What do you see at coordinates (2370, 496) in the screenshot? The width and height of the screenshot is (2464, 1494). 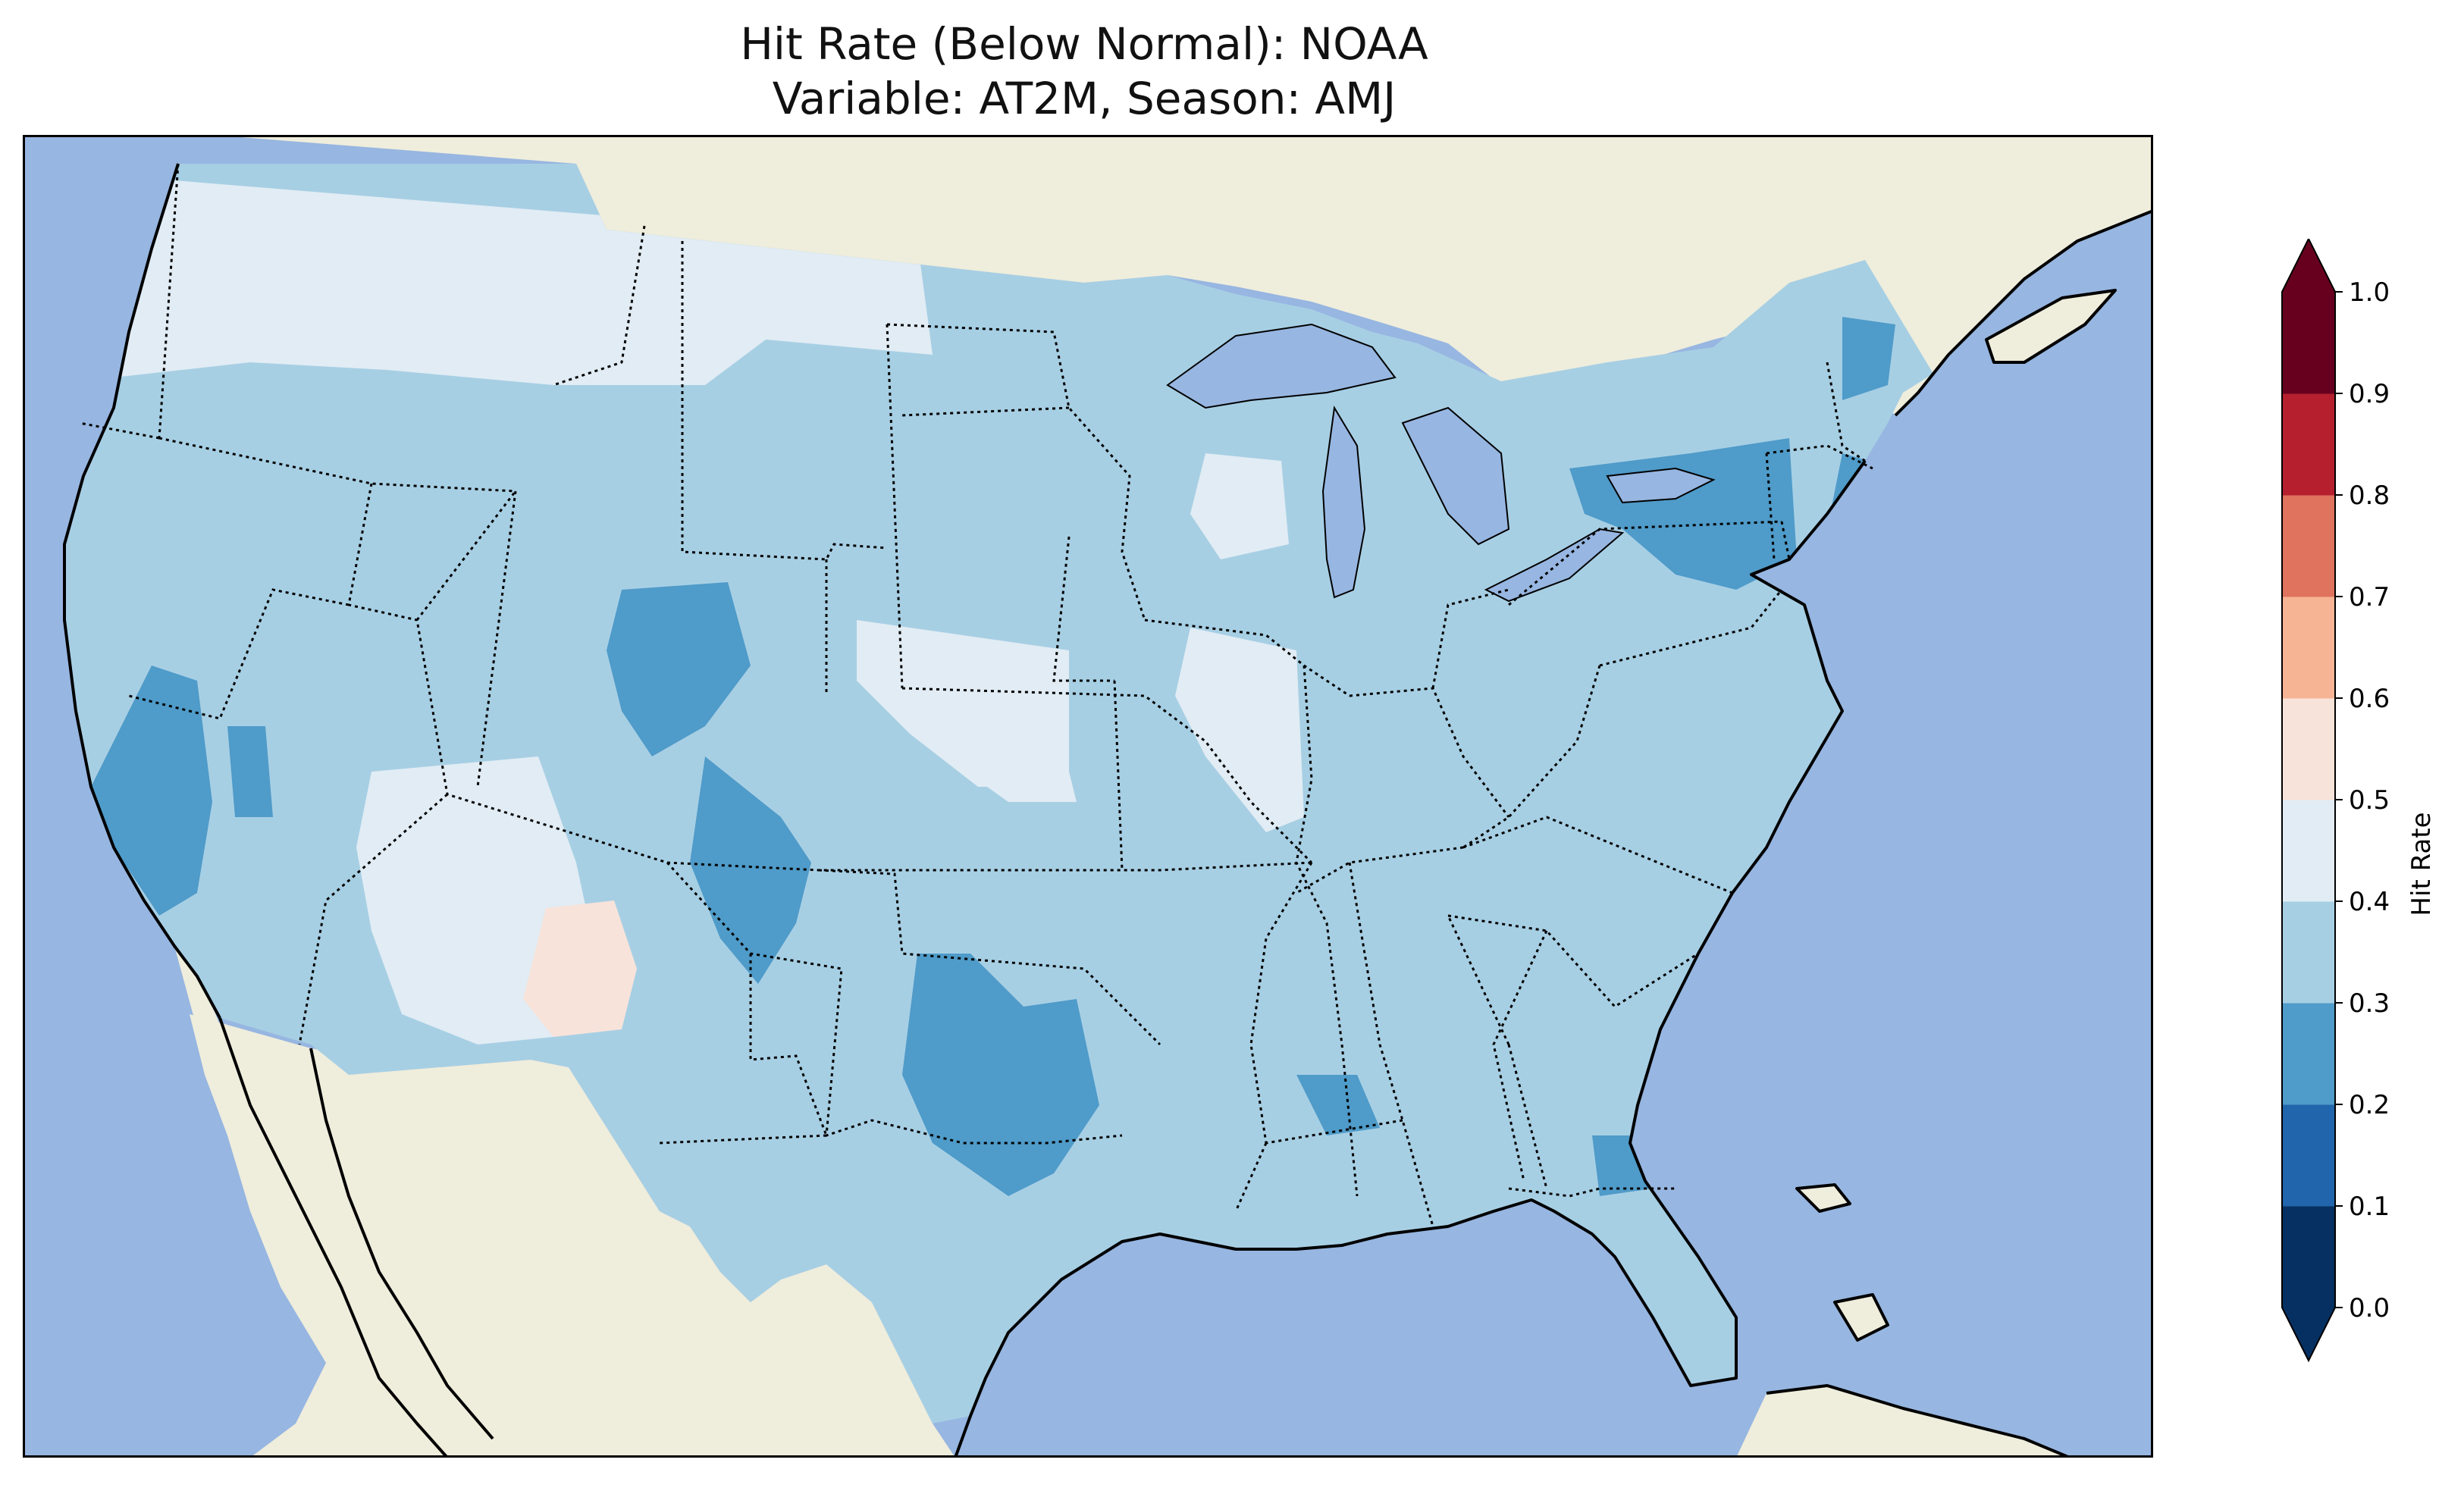 I see `colorbar-tick-label-8: 0.8` at bounding box center [2370, 496].